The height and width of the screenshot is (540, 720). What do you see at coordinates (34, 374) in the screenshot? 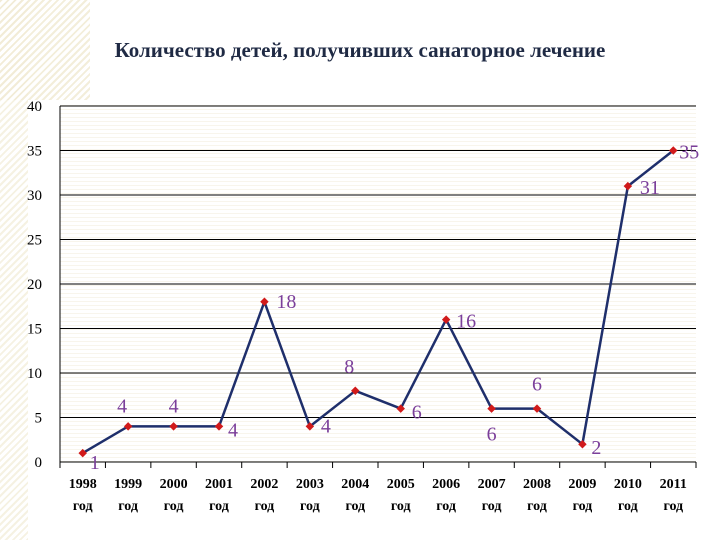
I see `y-tick-label: 10` at bounding box center [34, 374].